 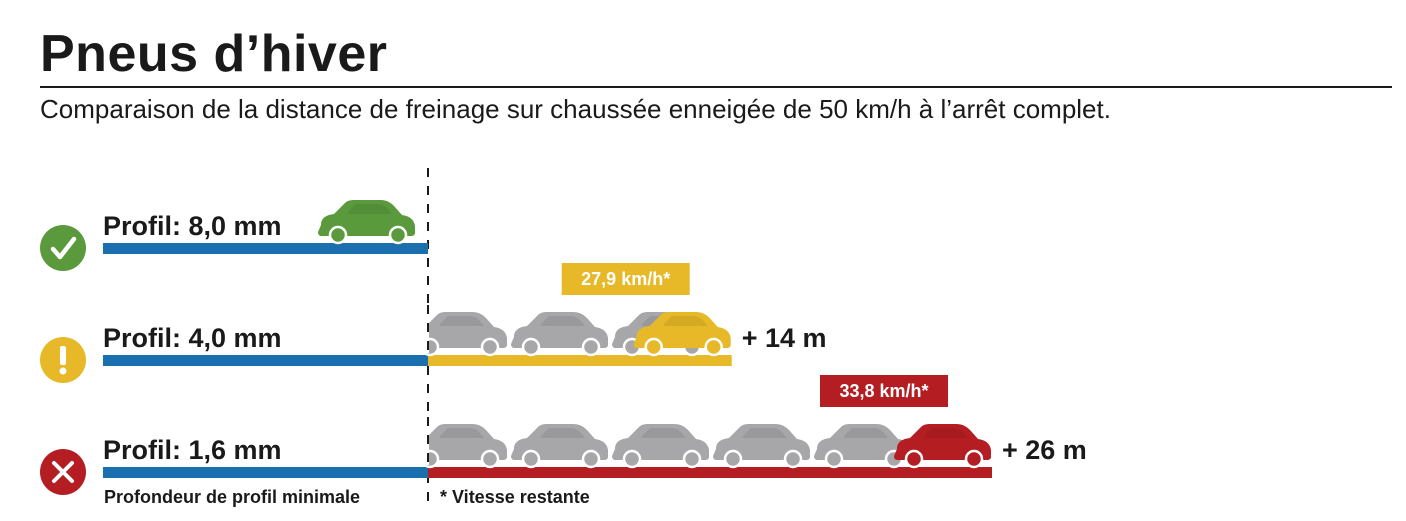 I want to click on extra-distance-label: + 26 m, so click(x=1044, y=450).